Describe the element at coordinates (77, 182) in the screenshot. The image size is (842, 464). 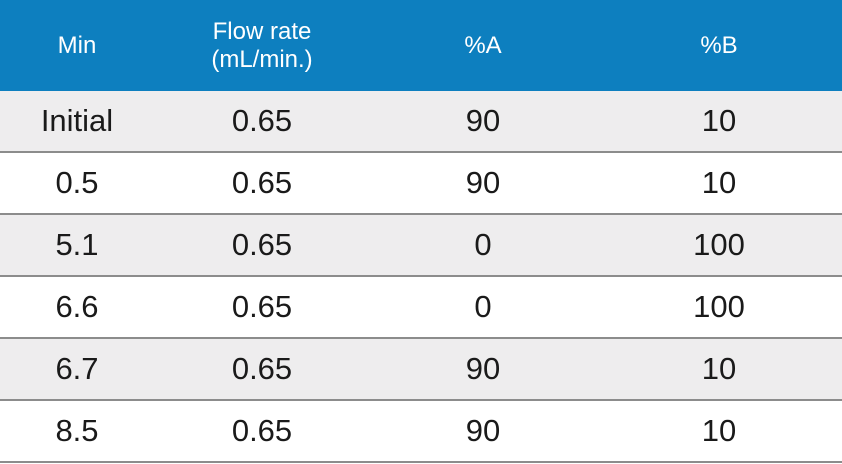
I see `cell-min: 0.5` at that location.